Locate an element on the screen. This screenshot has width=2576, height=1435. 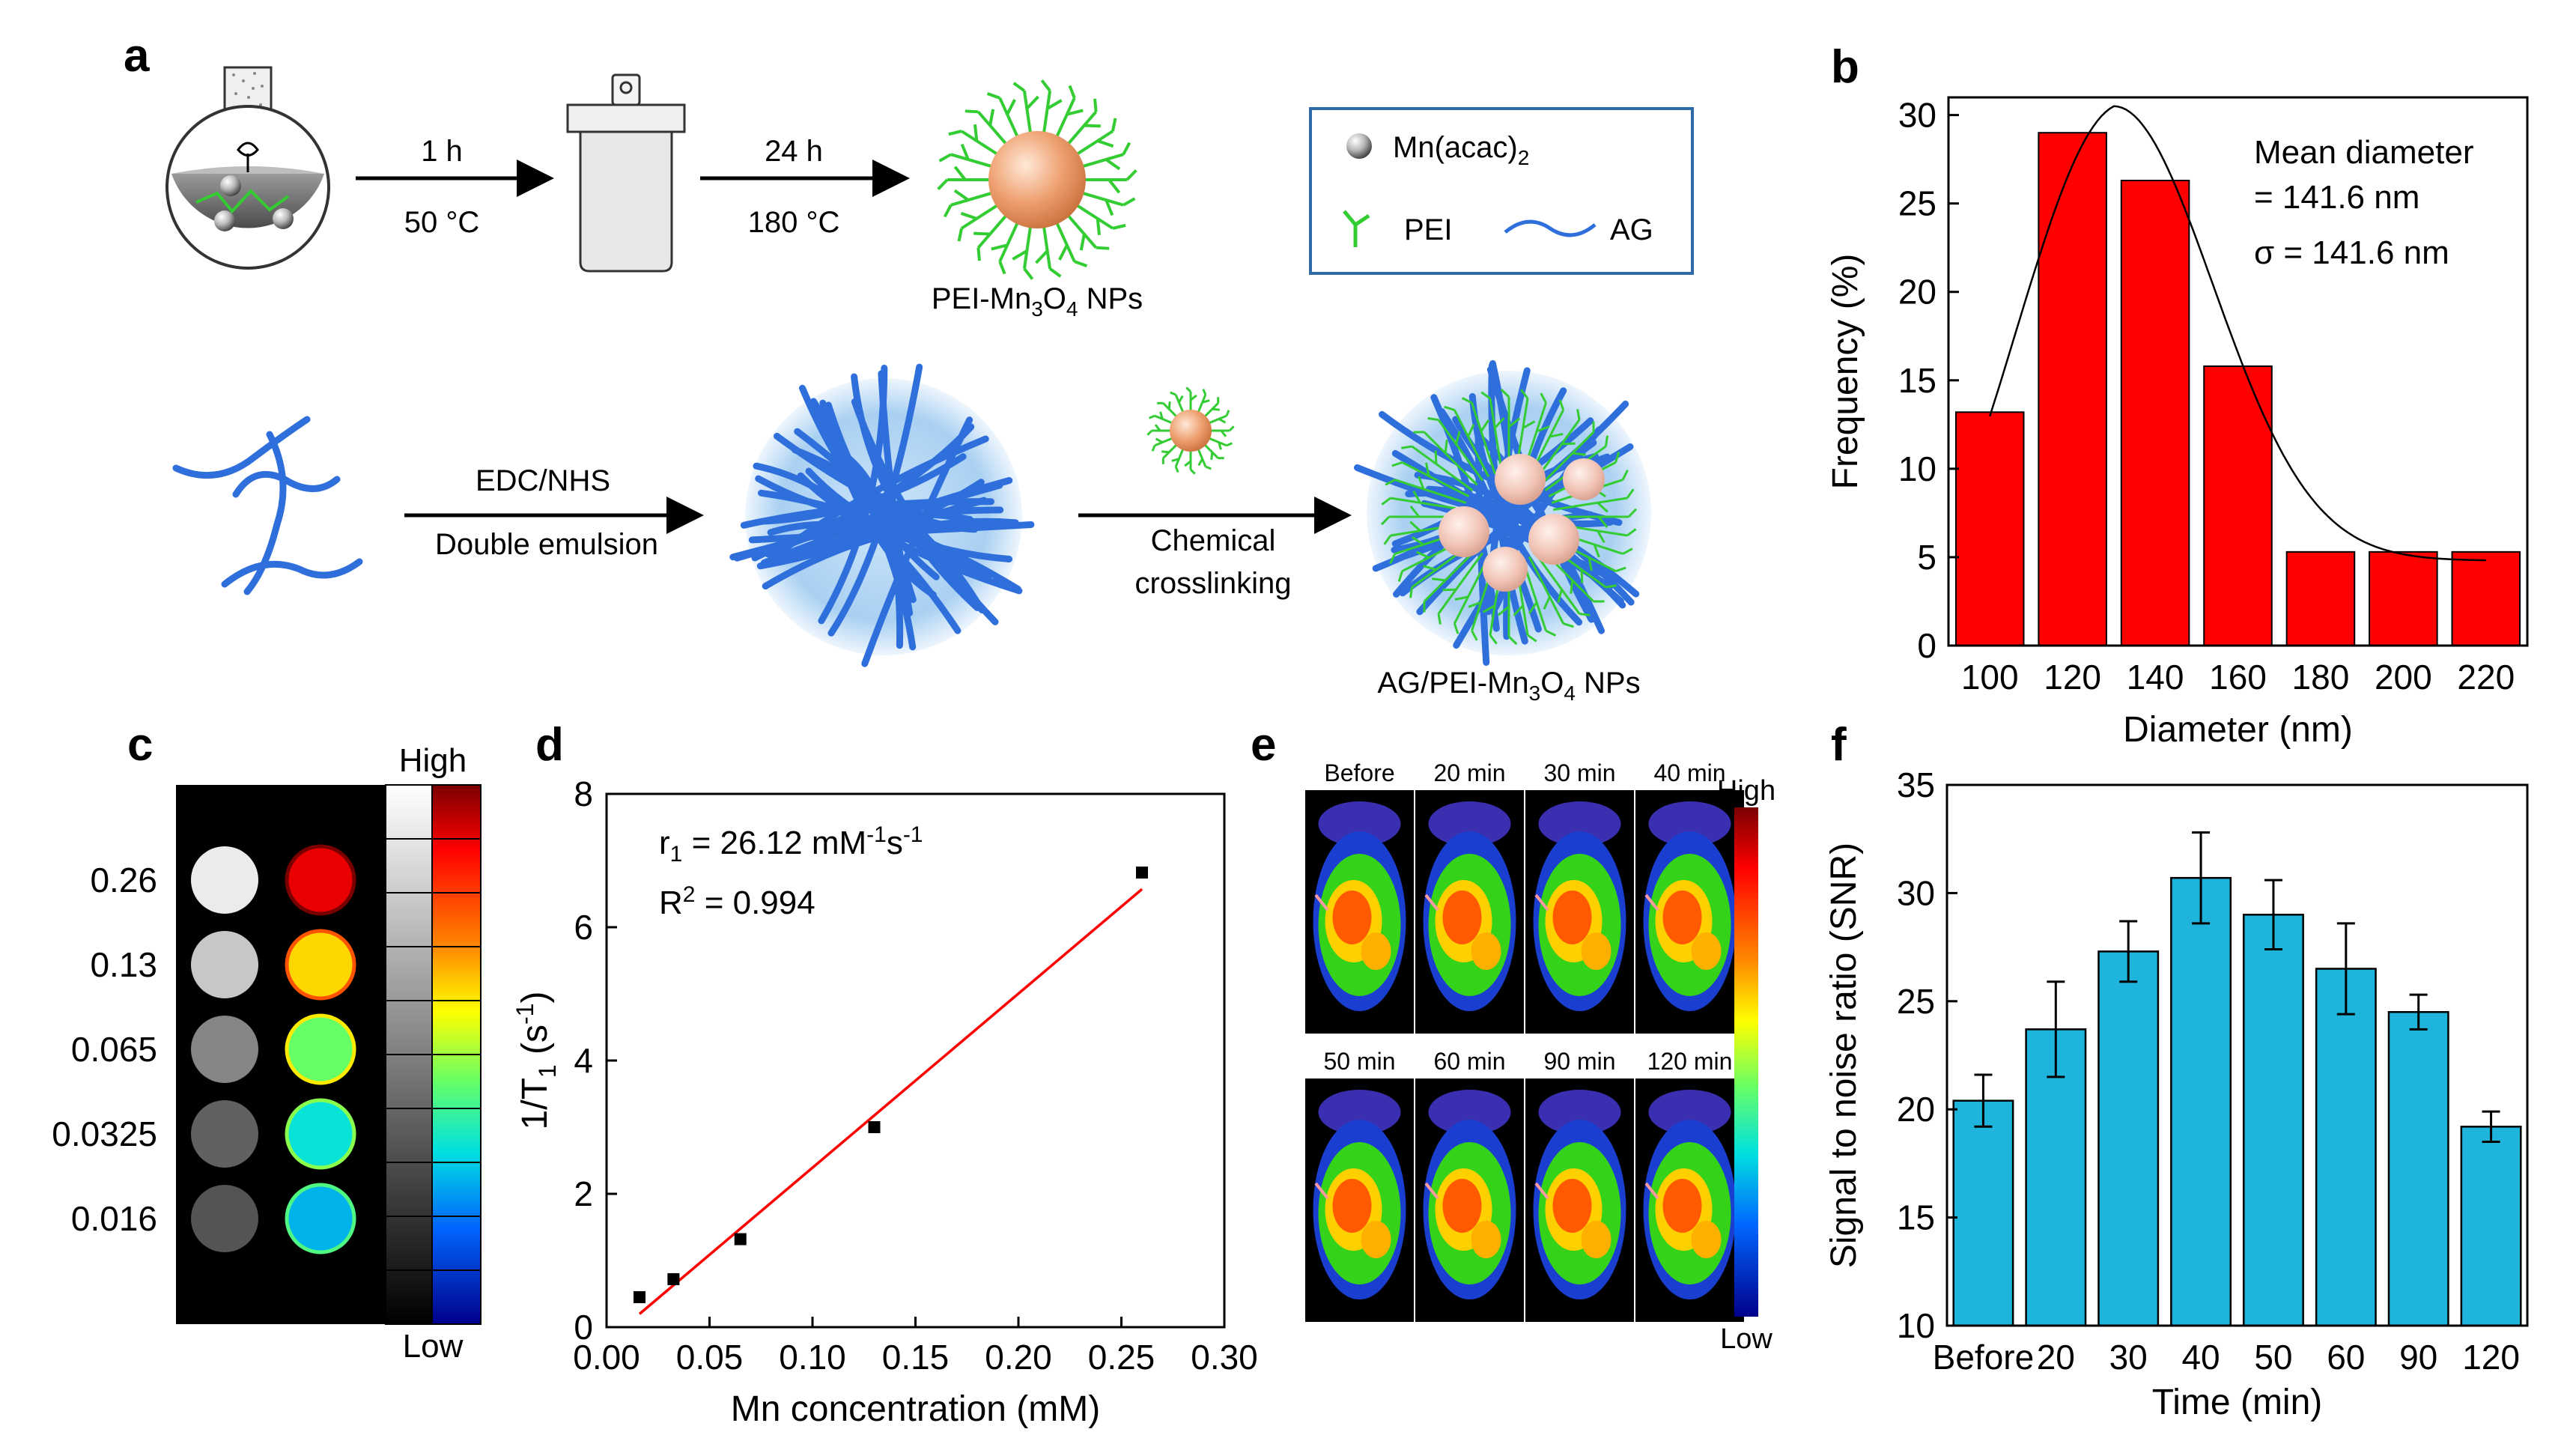
x-tick-label: 0.30 is located at coordinates (1224, 1358).